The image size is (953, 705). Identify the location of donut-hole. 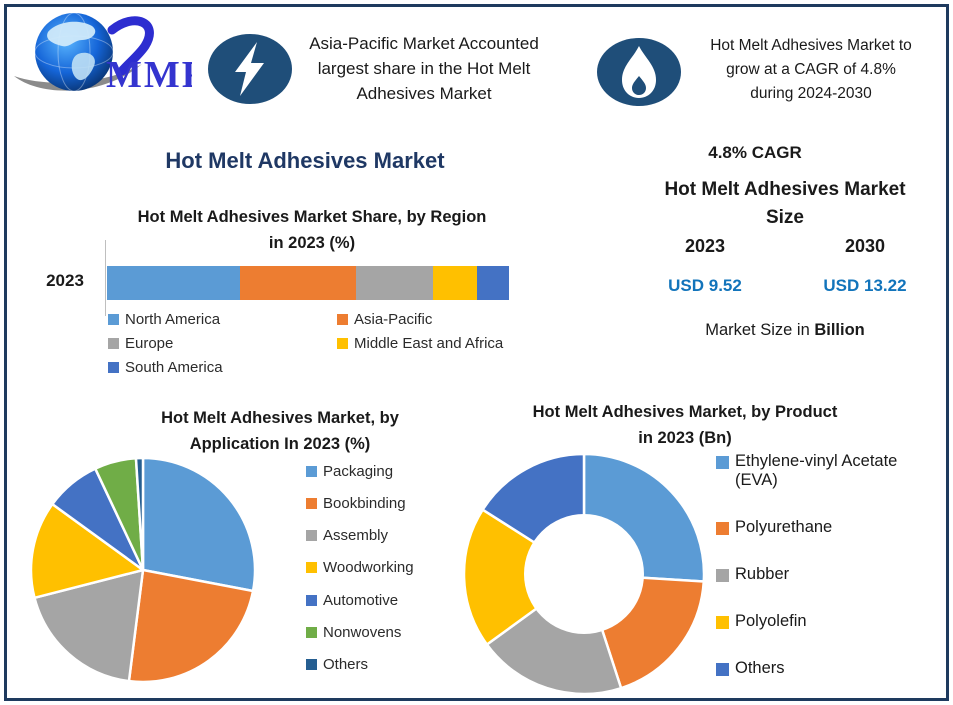
(584, 574).